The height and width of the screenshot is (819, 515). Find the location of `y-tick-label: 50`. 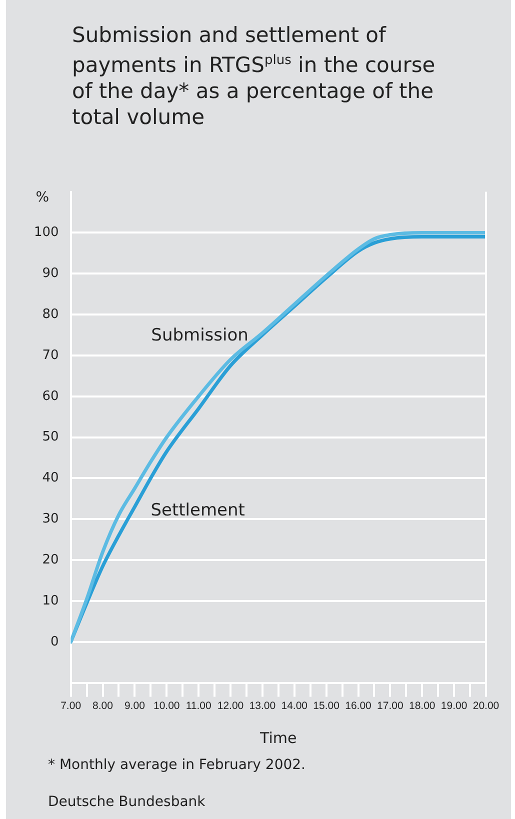

y-tick-label: 50 is located at coordinates (50, 437).